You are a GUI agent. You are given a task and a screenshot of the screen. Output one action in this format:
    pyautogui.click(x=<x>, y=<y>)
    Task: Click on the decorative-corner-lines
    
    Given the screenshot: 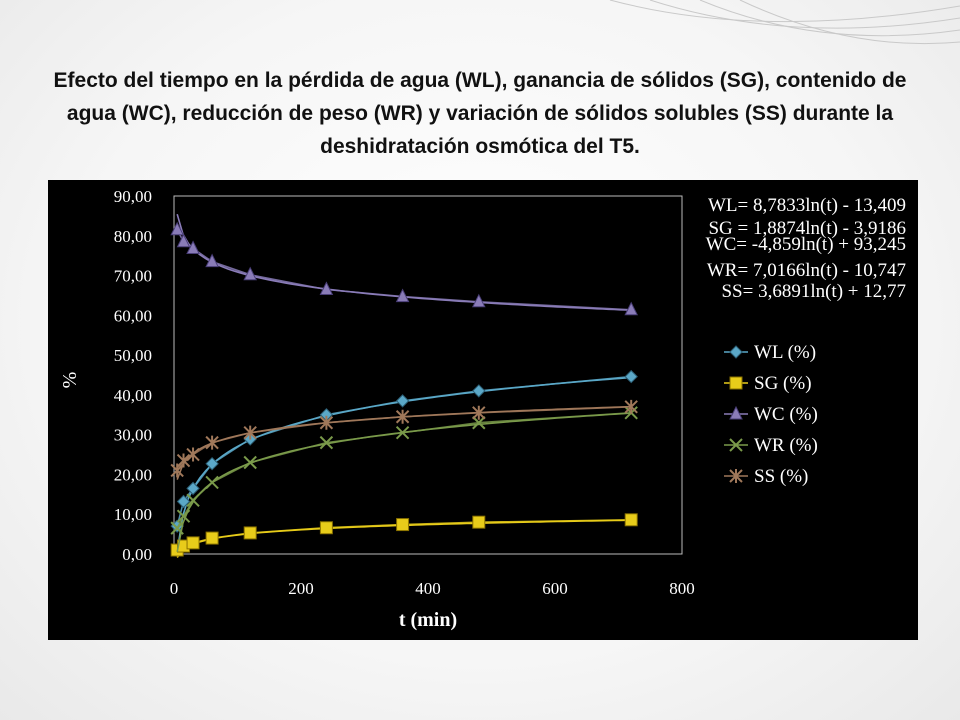 What is the action you would take?
    pyautogui.click(x=784, y=22)
    